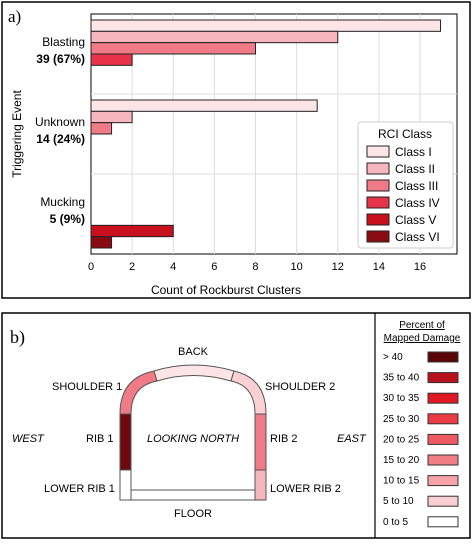 The width and height of the screenshot is (474, 547). What do you see at coordinates (422, 325) in the screenshot?
I see `damage-legend-title-1: Percent of` at bounding box center [422, 325].